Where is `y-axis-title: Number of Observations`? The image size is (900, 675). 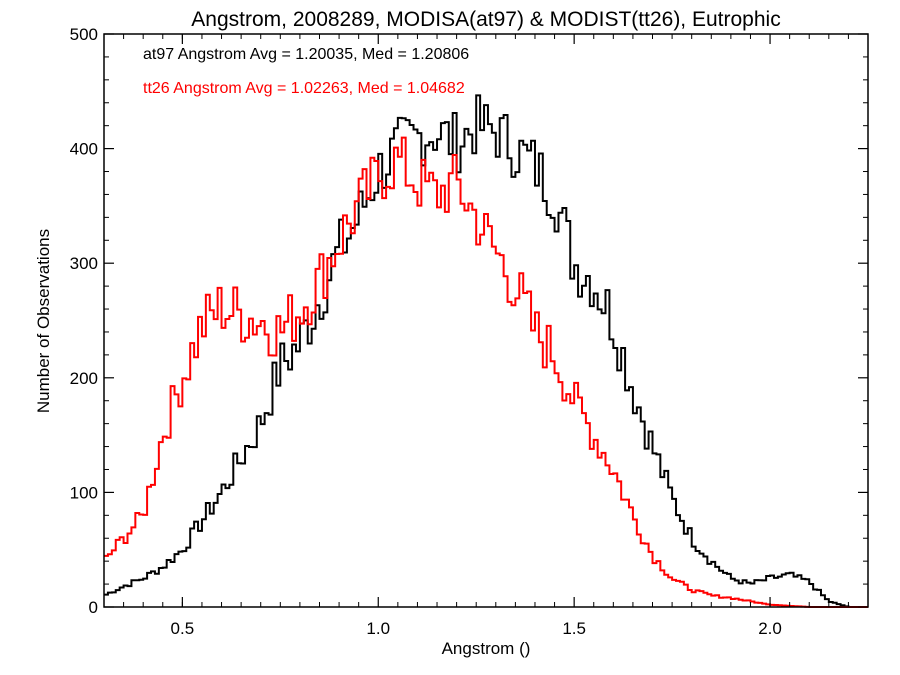 y-axis-title: Number of Observations is located at coordinates (43, 321).